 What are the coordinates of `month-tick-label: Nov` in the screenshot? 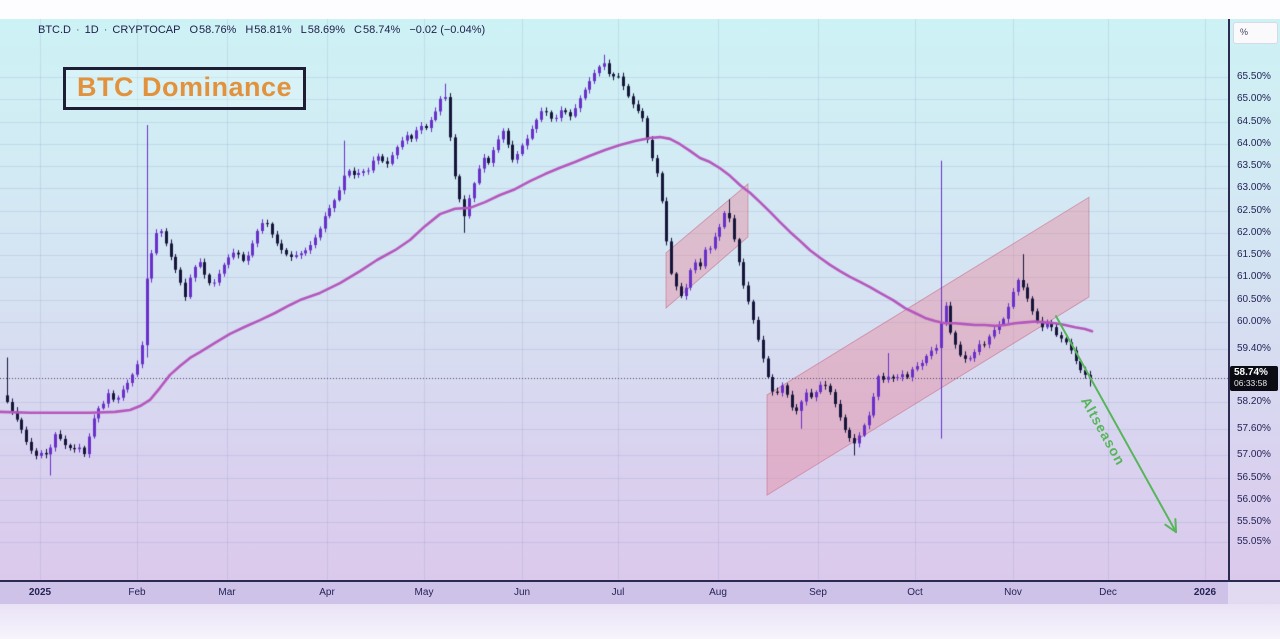 It's located at (1013, 592).